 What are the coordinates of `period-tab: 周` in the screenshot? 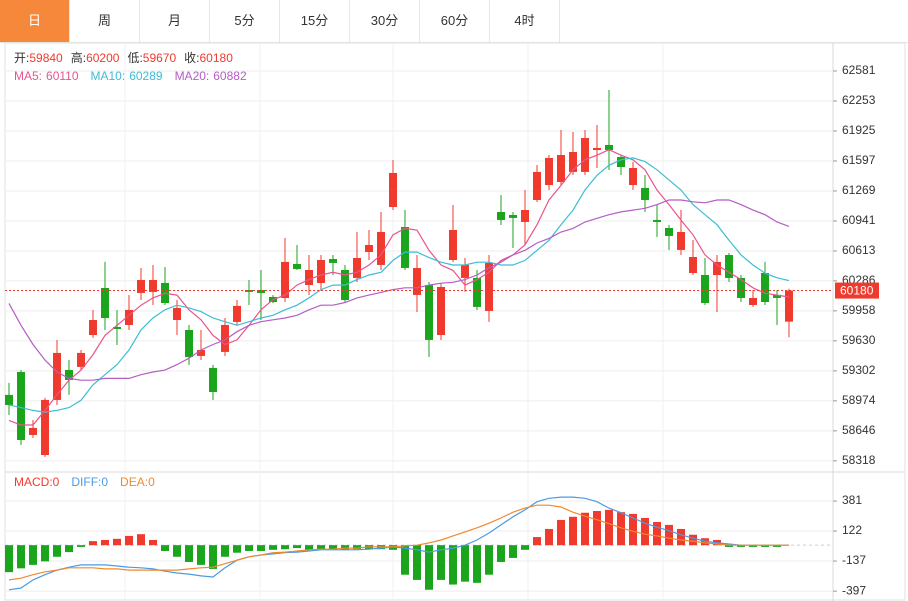 It's located at (105, 21).